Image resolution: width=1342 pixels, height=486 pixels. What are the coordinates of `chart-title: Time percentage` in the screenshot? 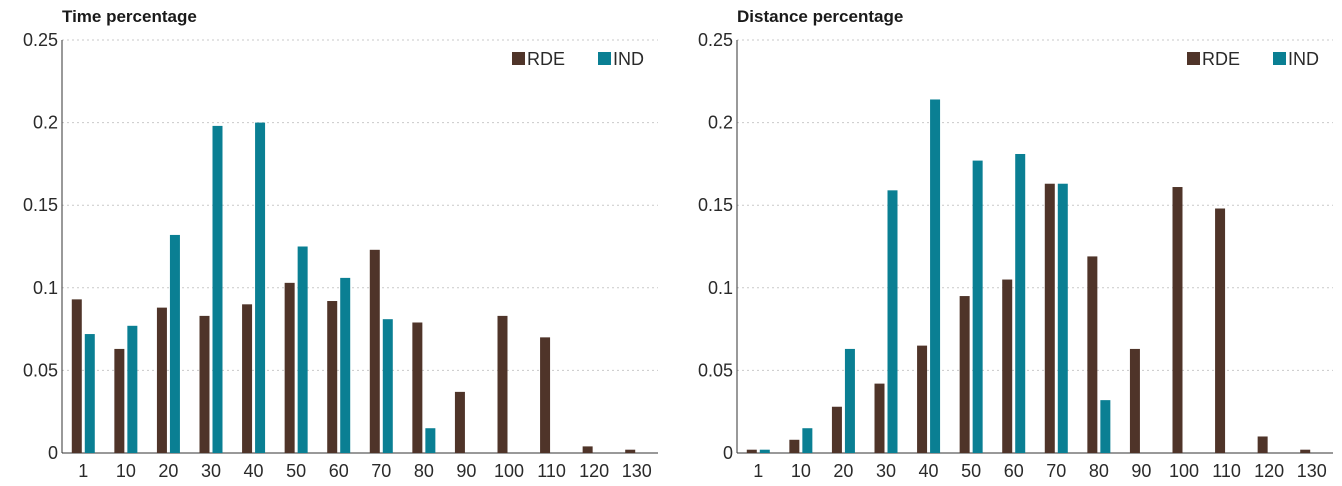 It's located at (129, 16).